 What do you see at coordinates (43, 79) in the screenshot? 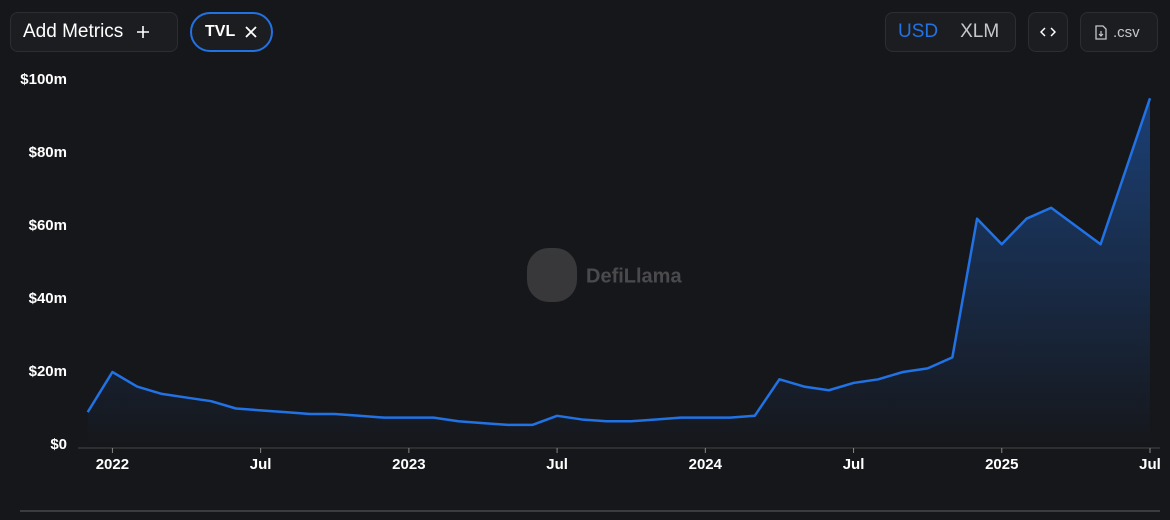
I see `y-tick-label: $100m` at bounding box center [43, 79].